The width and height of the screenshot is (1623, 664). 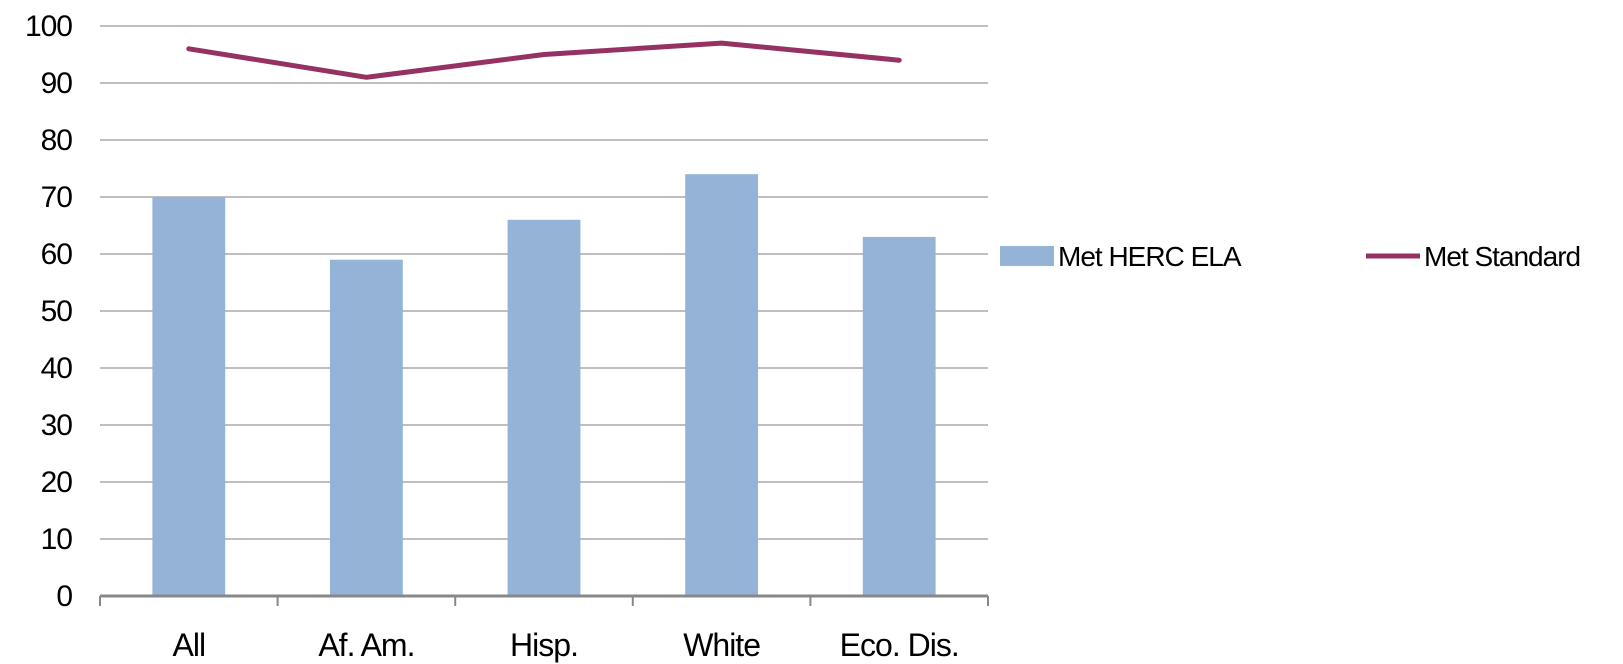 What do you see at coordinates (64, 596) in the screenshot?
I see `y-tick-label: 0` at bounding box center [64, 596].